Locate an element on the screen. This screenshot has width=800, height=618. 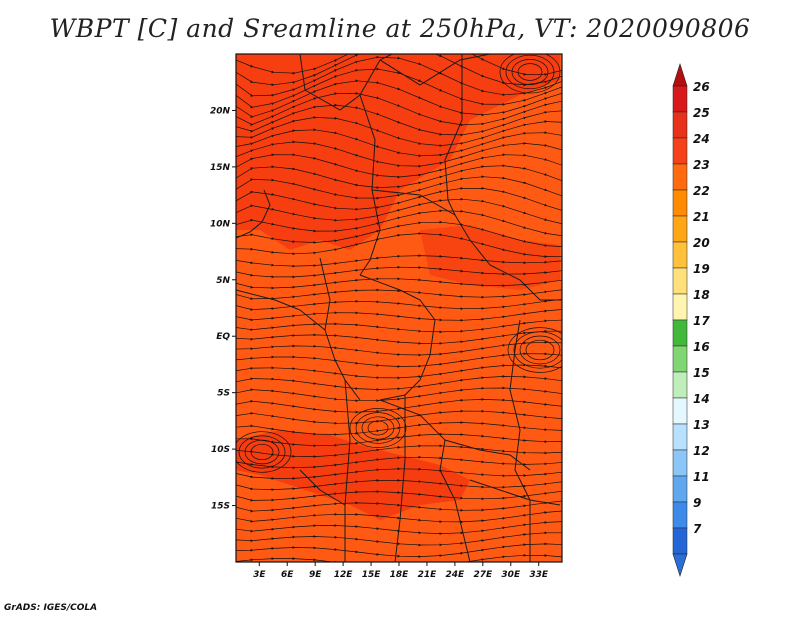
colorbar-label: 17 is located at coordinates (701, 321).